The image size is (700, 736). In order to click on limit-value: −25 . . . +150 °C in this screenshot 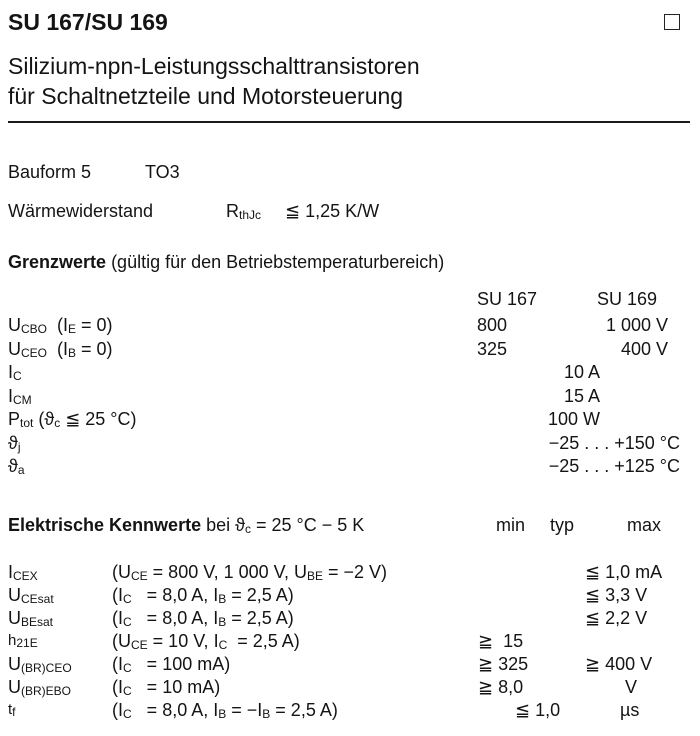, I will do `click(614, 442)`.